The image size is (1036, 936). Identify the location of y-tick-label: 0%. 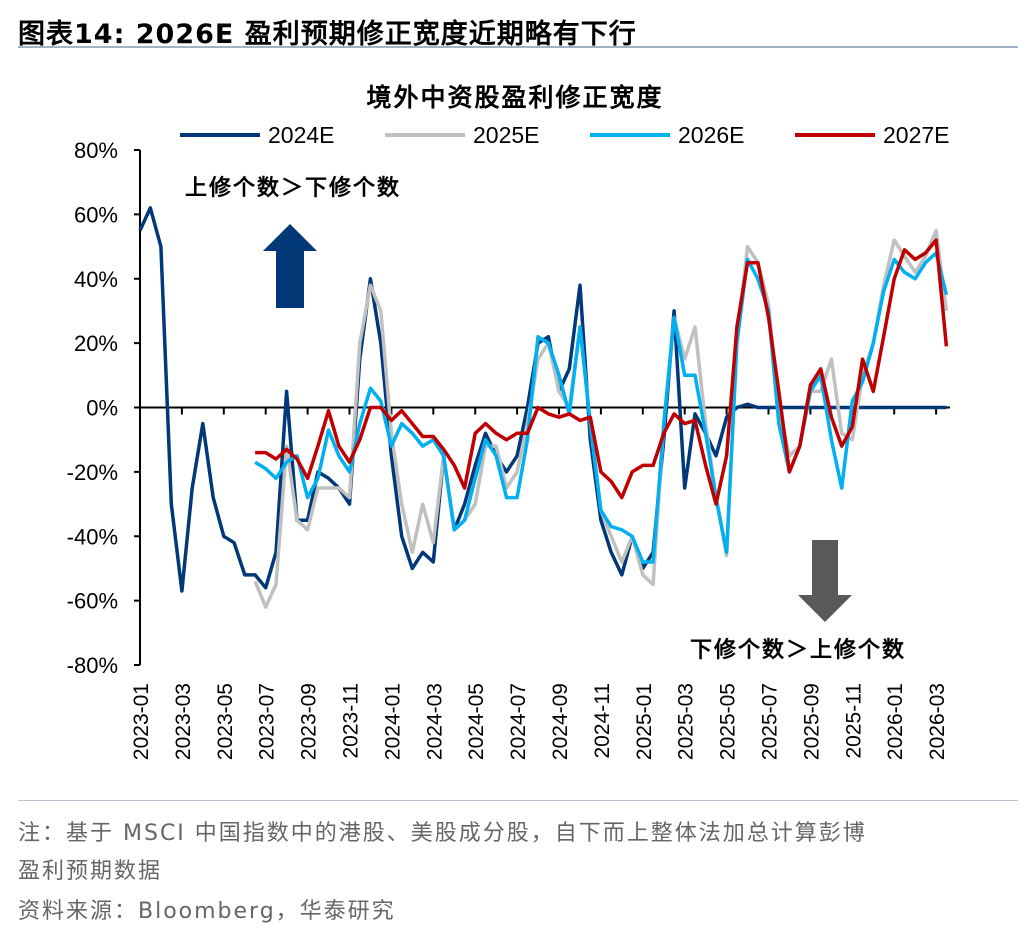
(102, 408).